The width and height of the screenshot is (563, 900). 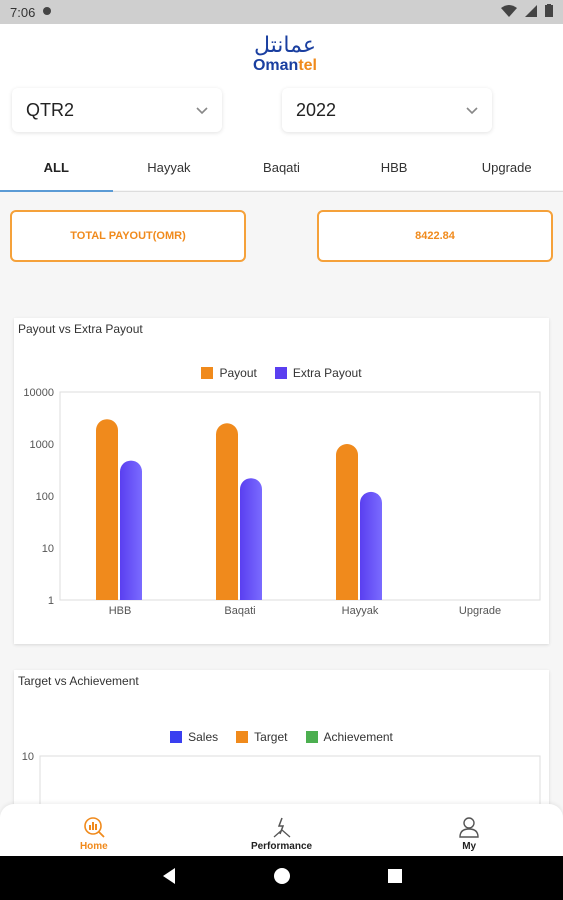 I want to click on nav-label: Performance, so click(x=281, y=846).